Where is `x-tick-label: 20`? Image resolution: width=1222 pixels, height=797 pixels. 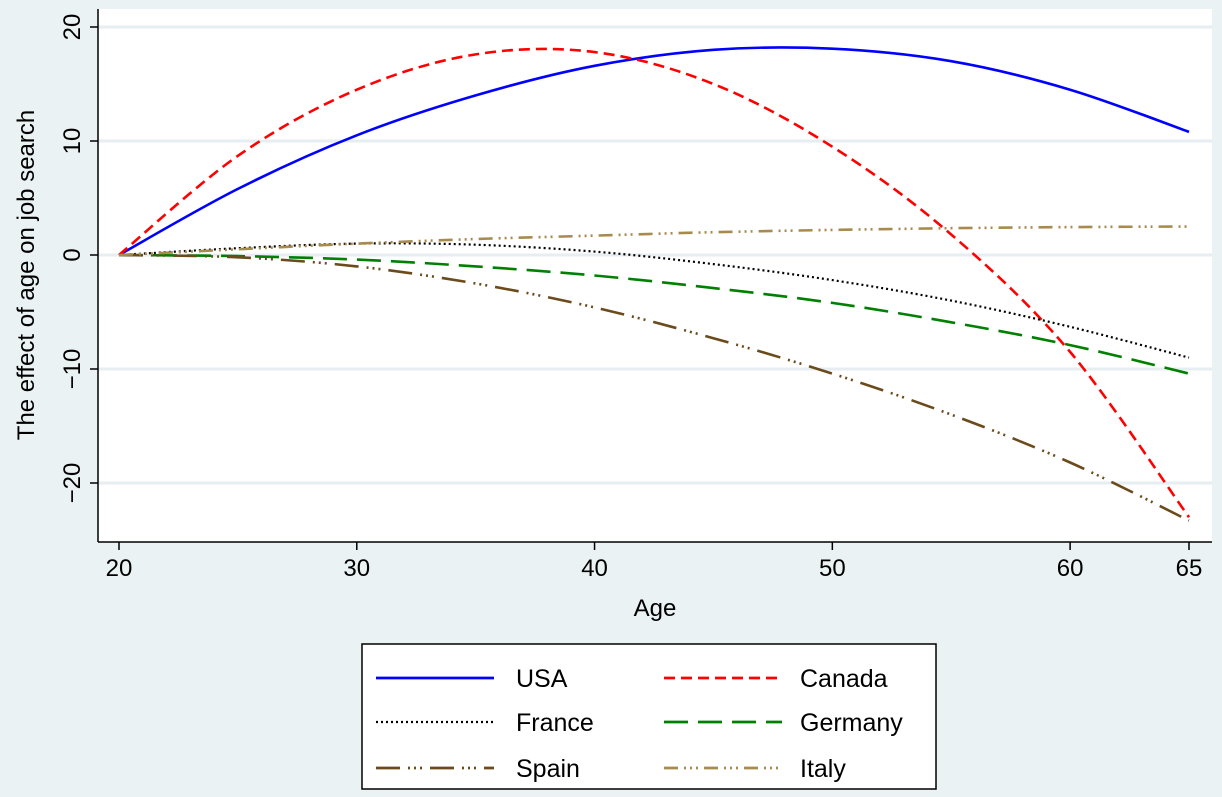 x-tick-label: 20 is located at coordinates (119, 568).